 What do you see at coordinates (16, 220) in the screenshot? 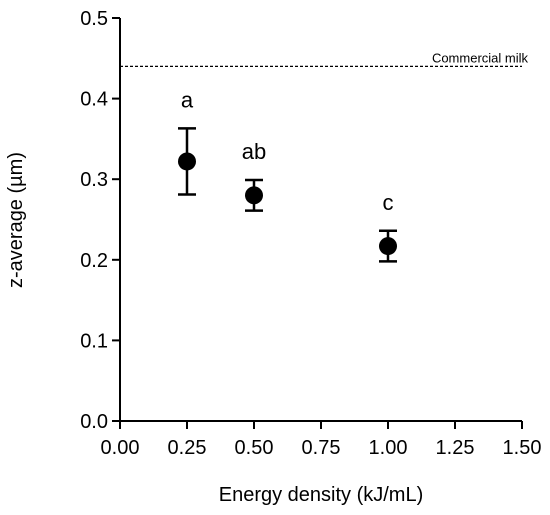
I see `y-axis-title: z-average (µm)` at bounding box center [16, 220].